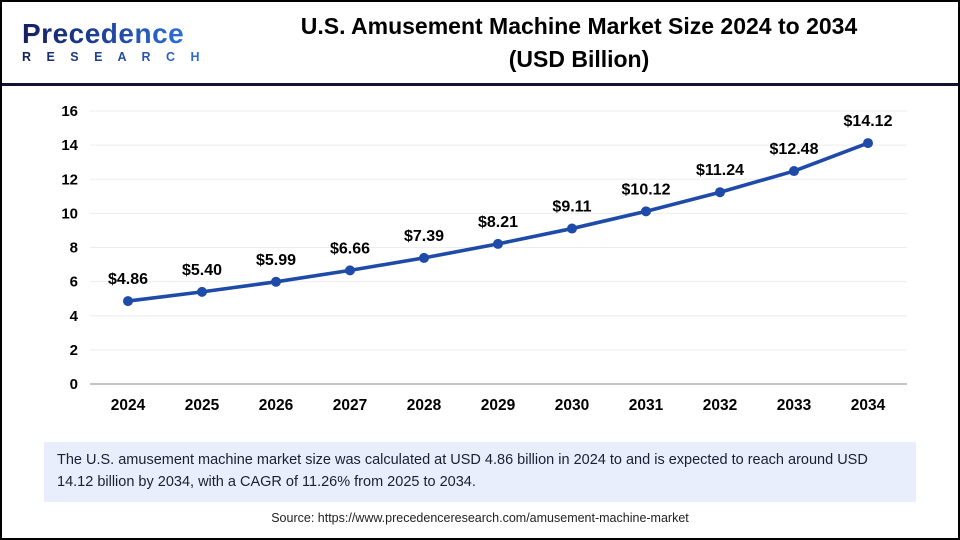  Describe the element at coordinates (646, 405) in the screenshot. I see `x-tick-label: 2031` at that location.